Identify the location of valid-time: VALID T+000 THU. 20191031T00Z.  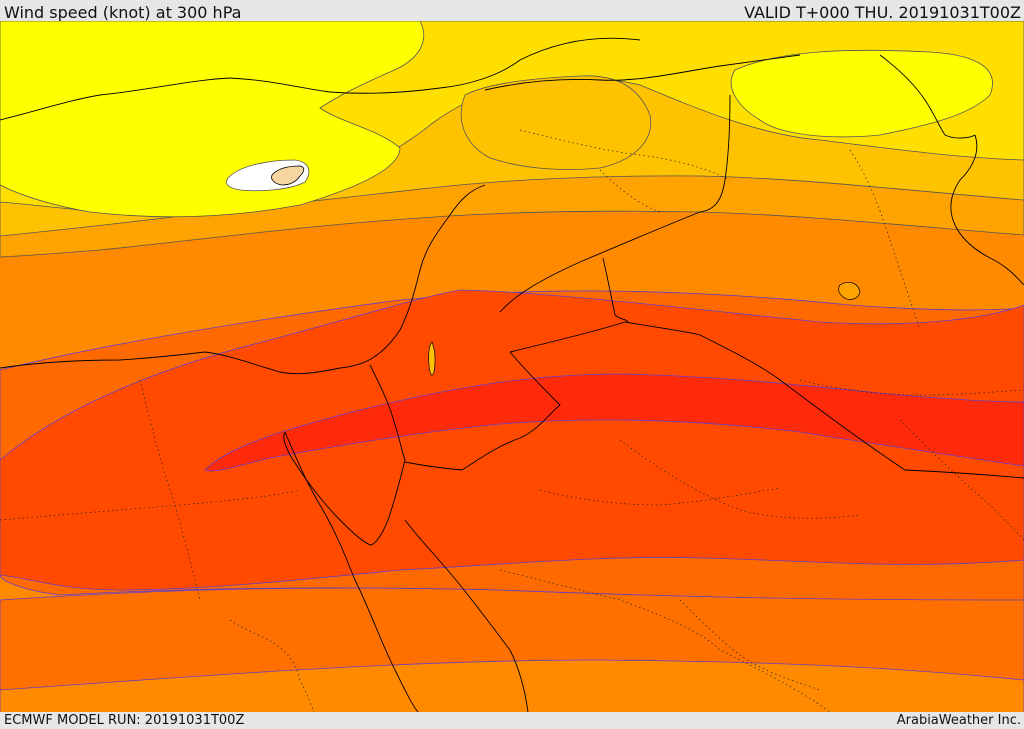
(882, 12).